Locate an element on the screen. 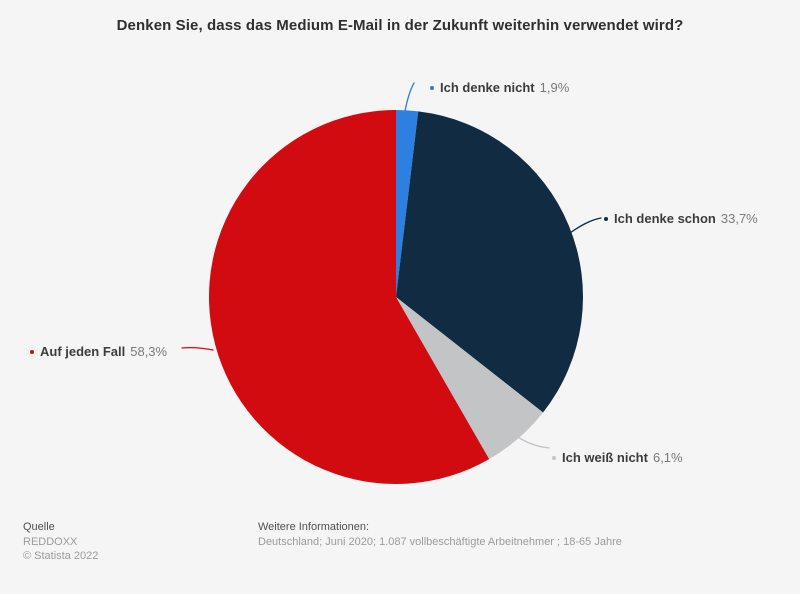 The height and width of the screenshot is (594, 800). pie-label-text: Ich denke schon is located at coordinates (665, 218).